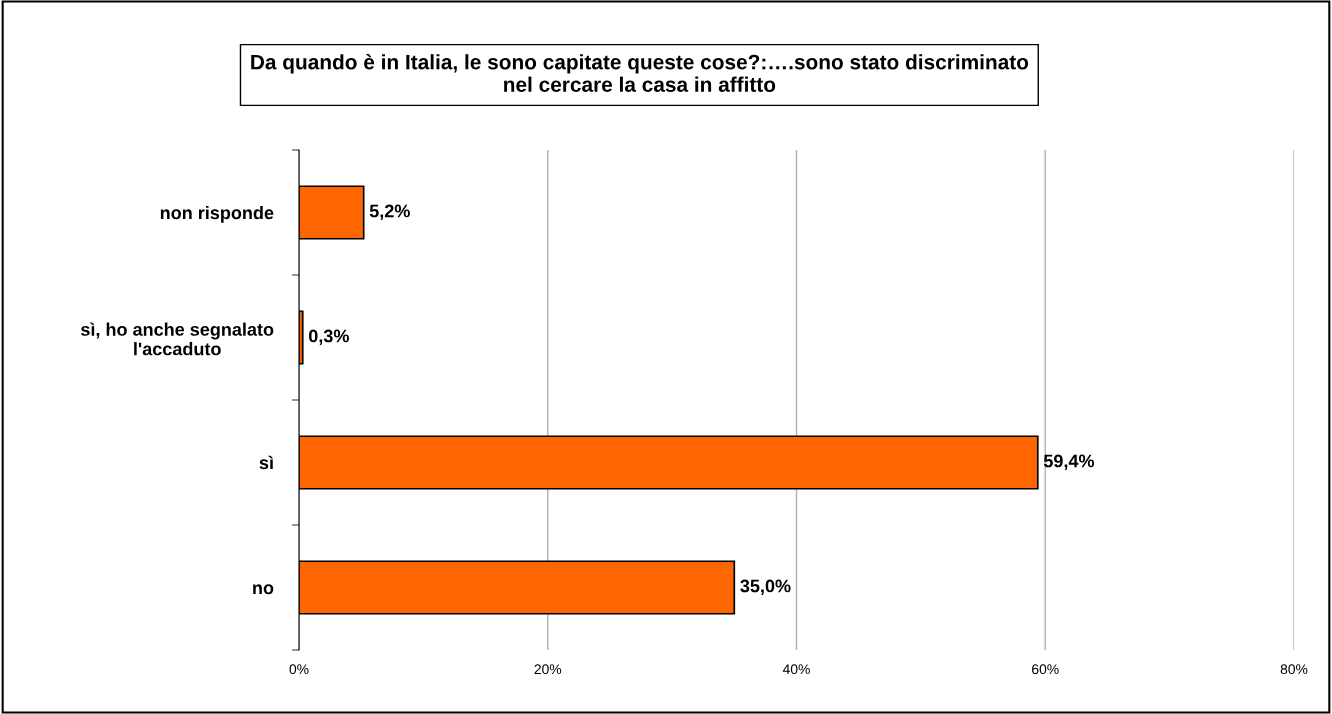 Image resolution: width=1332 pixels, height=714 pixels. Describe the element at coordinates (640, 72) in the screenshot. I see `chart-title: Da quando è in Italia, le sono capitate queste cose?:….sono stato discriminato nel cercare la casa in affitto` at that location.